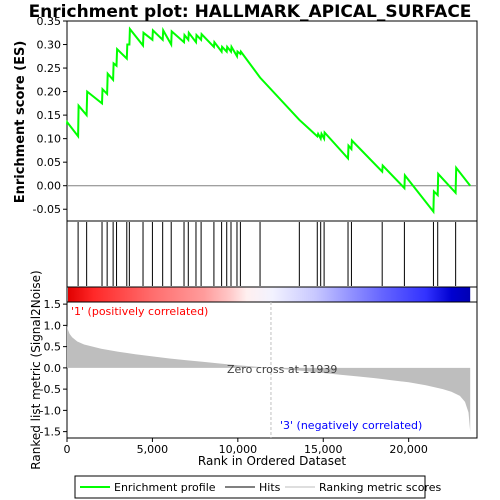 The image size is (500, 500). I want to click on es-y-tick-label: 0.25, so click(49, 68).